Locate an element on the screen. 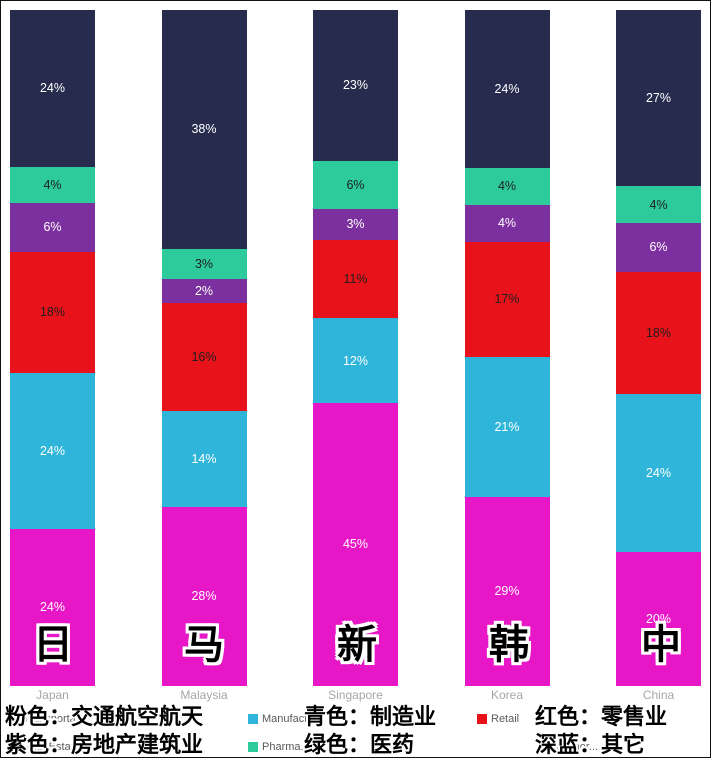 This screenshot has height=758, width=711. bar-annotation-malaysia: 马 is located at coordinates (204, 645).